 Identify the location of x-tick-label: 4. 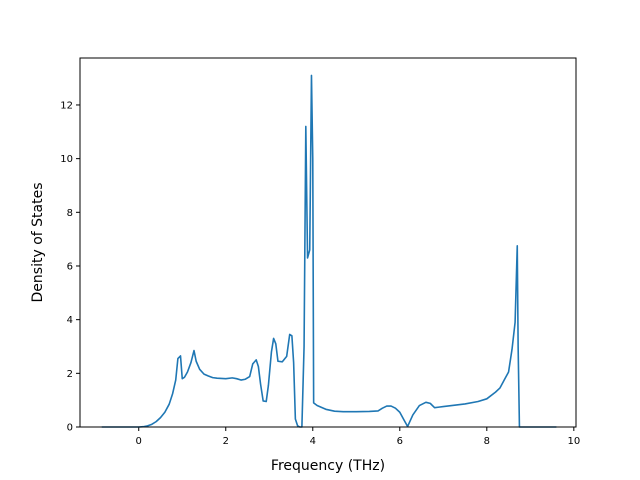
(313, 441).